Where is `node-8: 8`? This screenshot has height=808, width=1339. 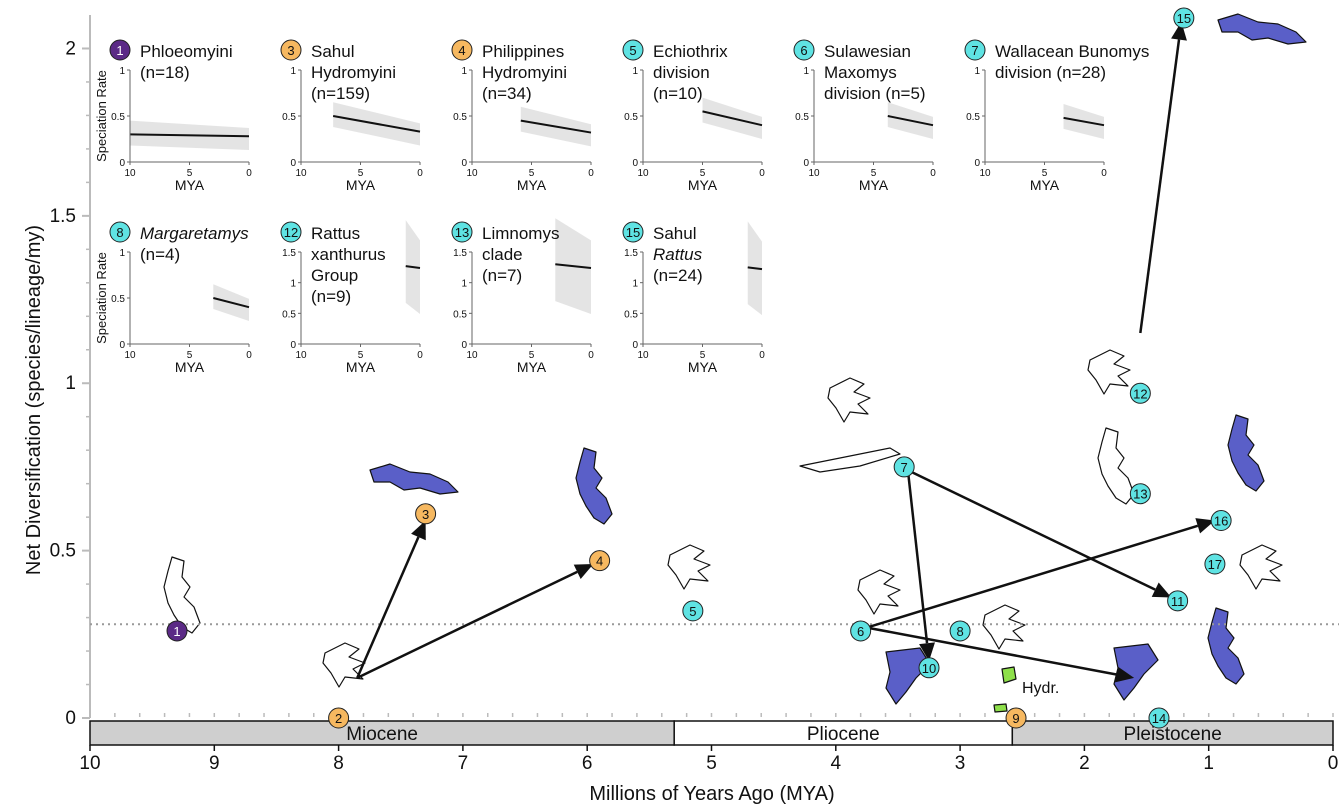 node-8: 8 is located at coordinates (960, 631).